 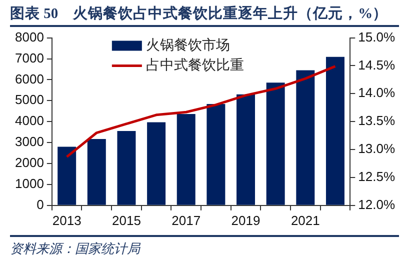 I want to click on y-tick-label: 8000, so click(x=29, y=36).